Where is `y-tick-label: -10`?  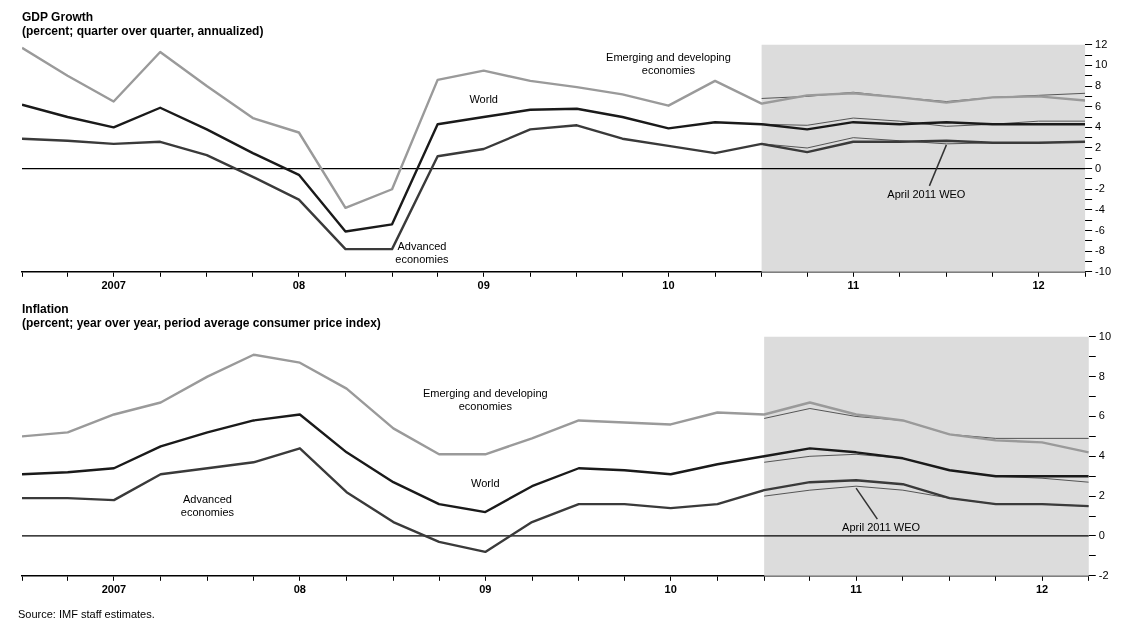 y-tick-label: -10 is located at coordinates (1103, 270).